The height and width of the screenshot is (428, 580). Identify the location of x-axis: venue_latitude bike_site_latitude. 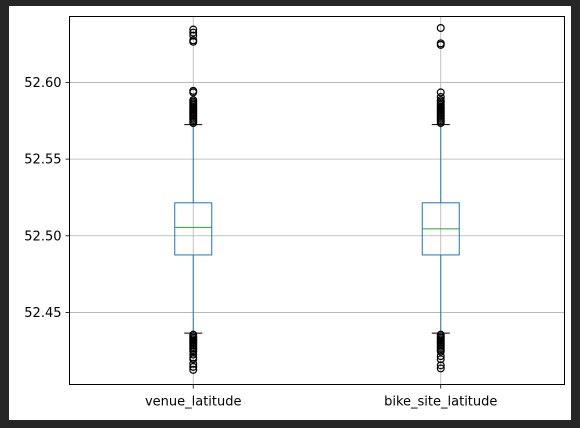
(321, 397).